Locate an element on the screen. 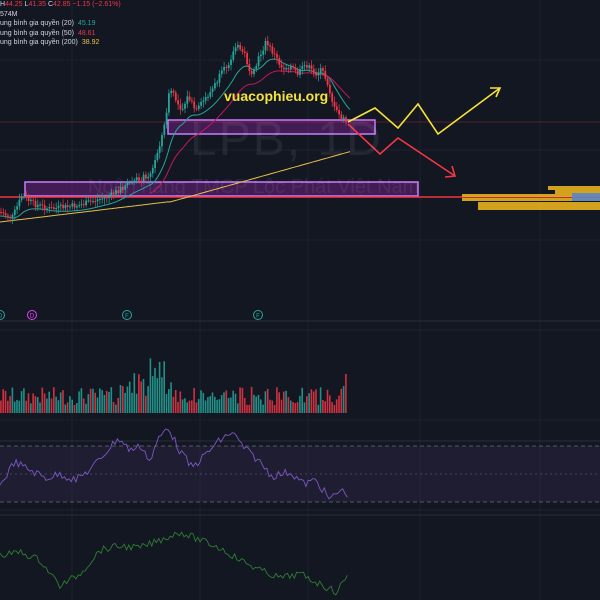  volume-readout: 574M is located at coordinates (9, 14).